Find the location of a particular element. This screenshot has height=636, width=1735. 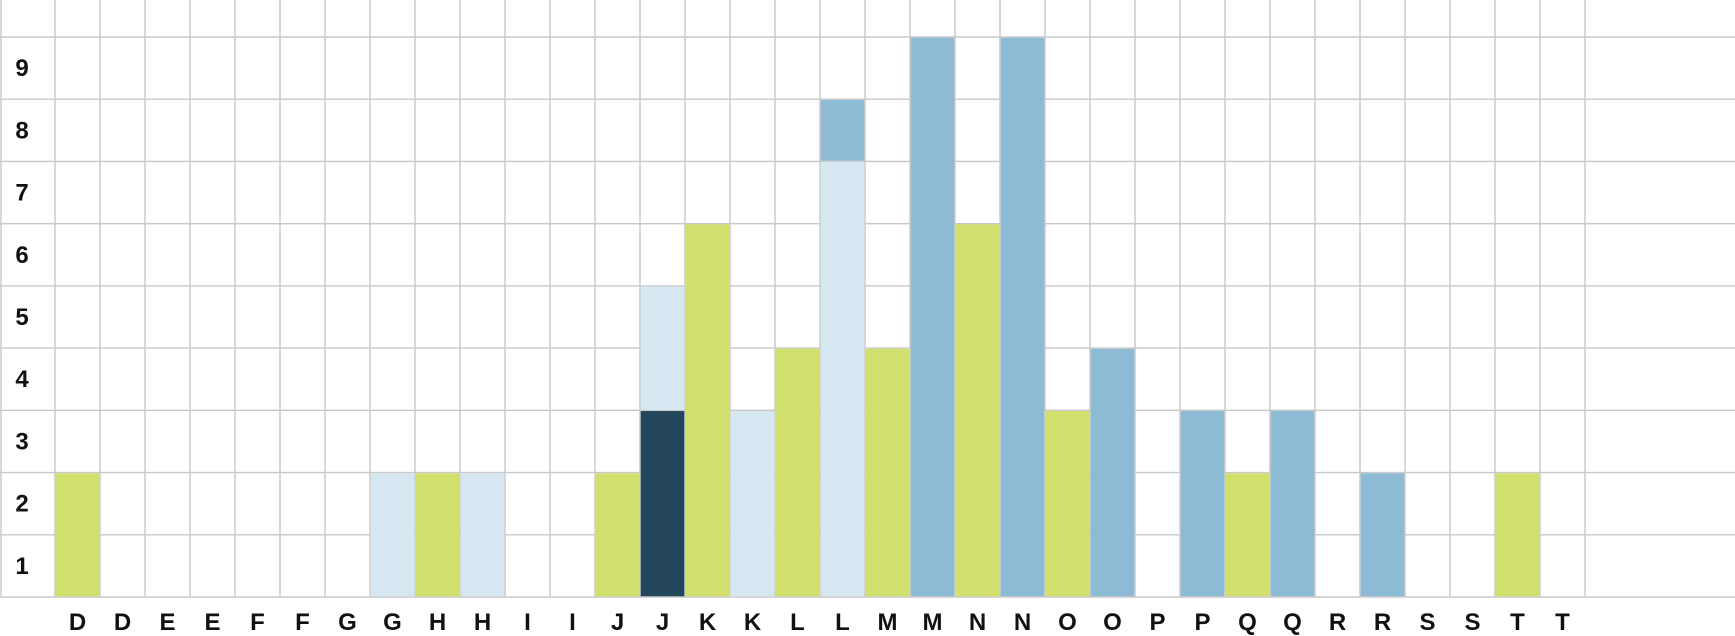

y-tick-label: 5 is located at coordinates (21, 317).